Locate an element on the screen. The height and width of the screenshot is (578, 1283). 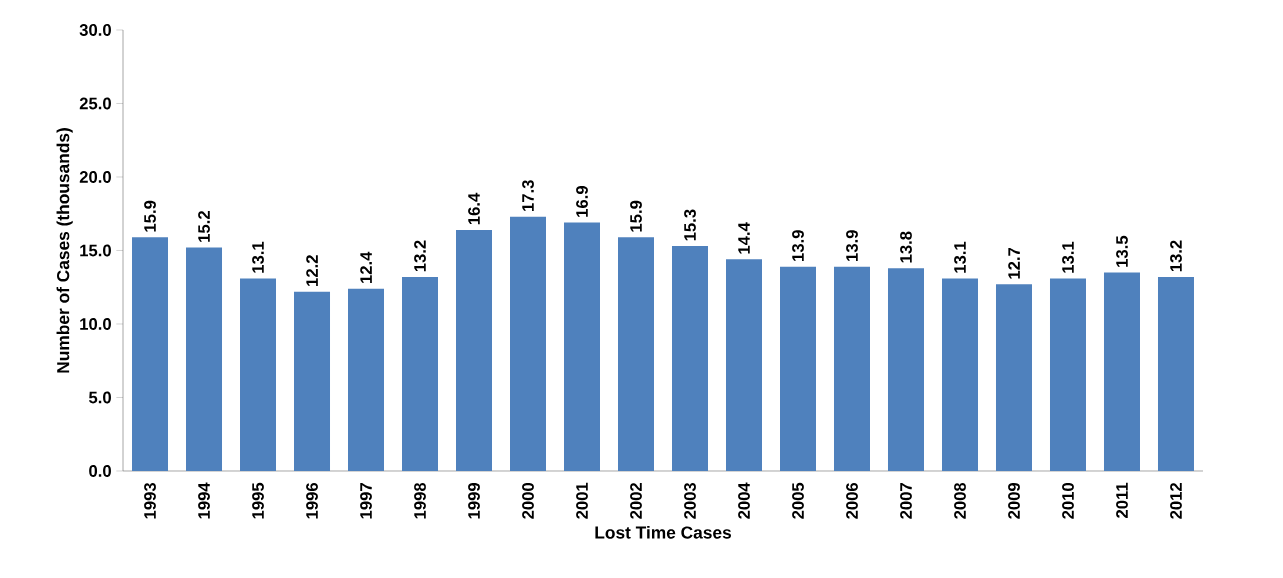
x-tick-label: 2000 is located at coordinates (528, 501).